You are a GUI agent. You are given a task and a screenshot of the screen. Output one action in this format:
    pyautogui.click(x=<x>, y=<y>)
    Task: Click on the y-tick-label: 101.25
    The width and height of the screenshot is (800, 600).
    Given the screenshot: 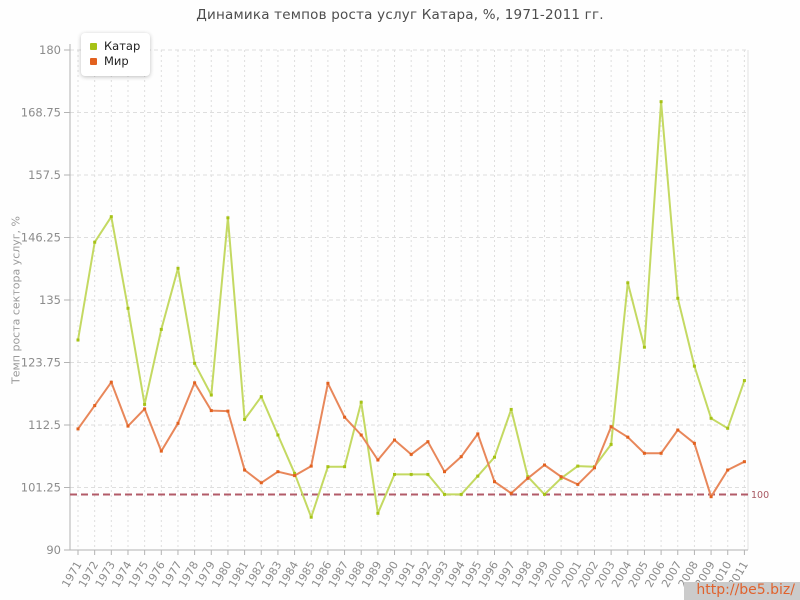 What is the action you would take?
    pyautogui.click(x=41, y=488)
    